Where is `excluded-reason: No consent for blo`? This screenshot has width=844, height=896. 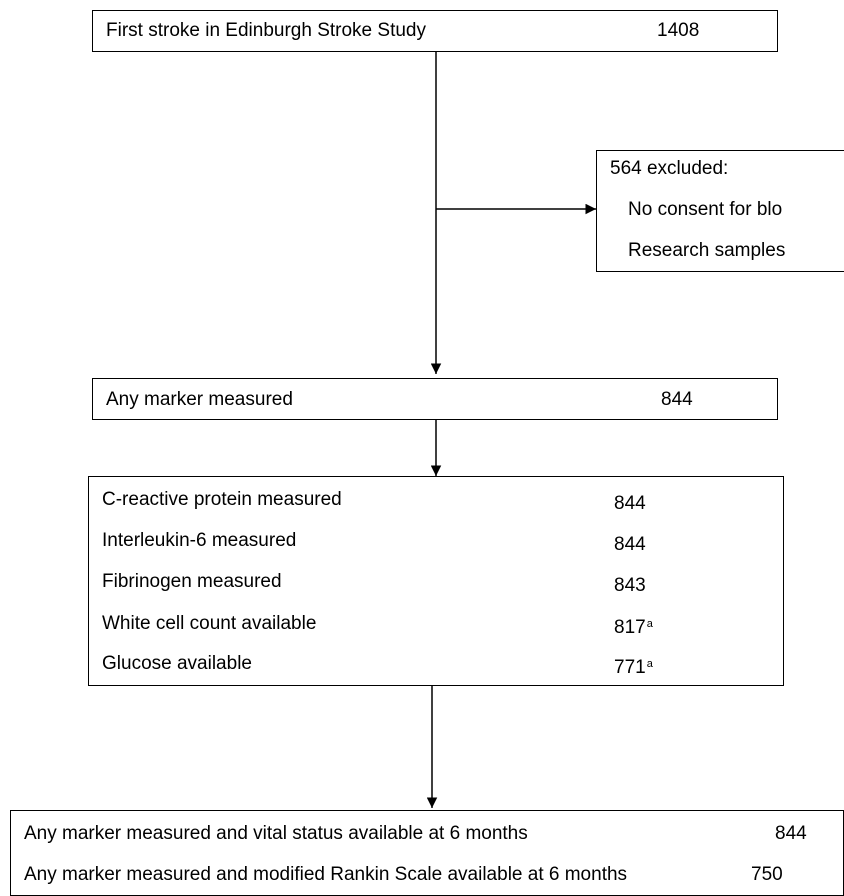
excluded-reason: No consent for blo is located at coordinates (705, 209).